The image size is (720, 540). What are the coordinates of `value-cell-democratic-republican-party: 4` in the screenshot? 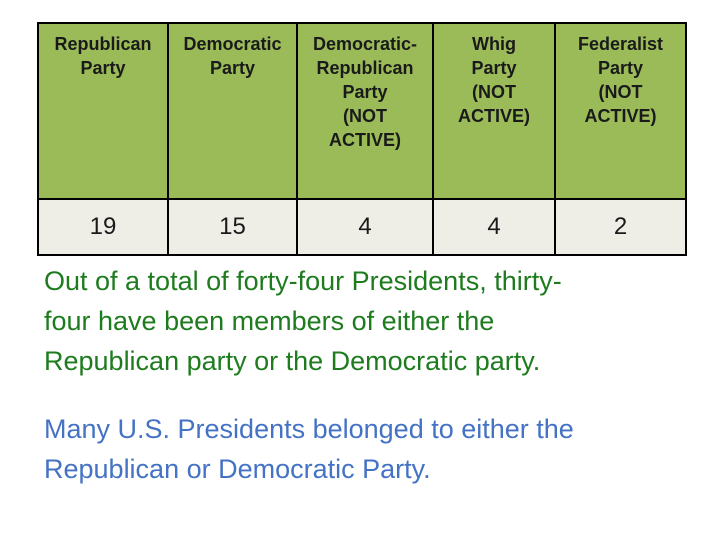 It's located at (365, 227).